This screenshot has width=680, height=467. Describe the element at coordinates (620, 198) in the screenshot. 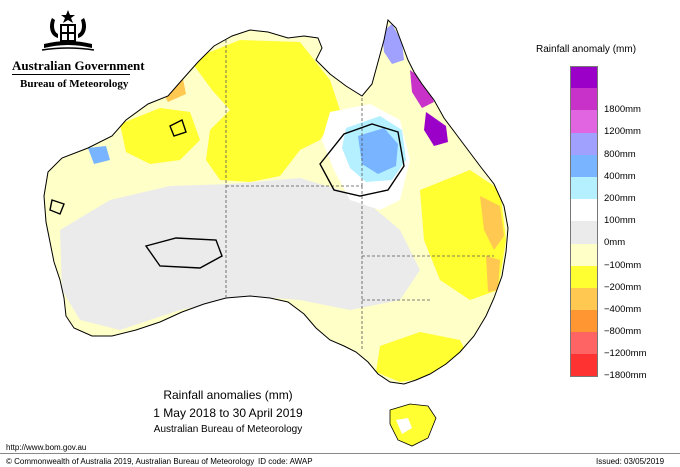

I see `legend-label: 200mm` at that location.